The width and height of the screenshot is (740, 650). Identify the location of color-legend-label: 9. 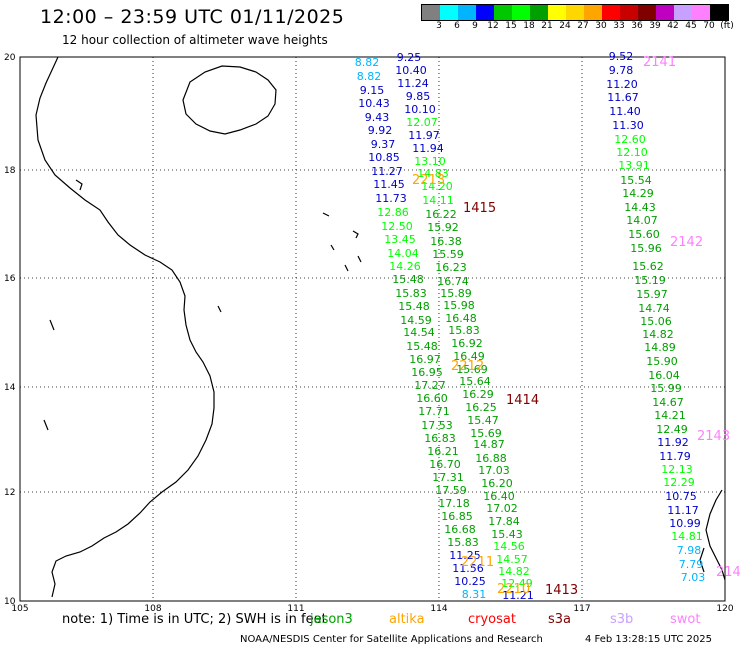
(475, 26).